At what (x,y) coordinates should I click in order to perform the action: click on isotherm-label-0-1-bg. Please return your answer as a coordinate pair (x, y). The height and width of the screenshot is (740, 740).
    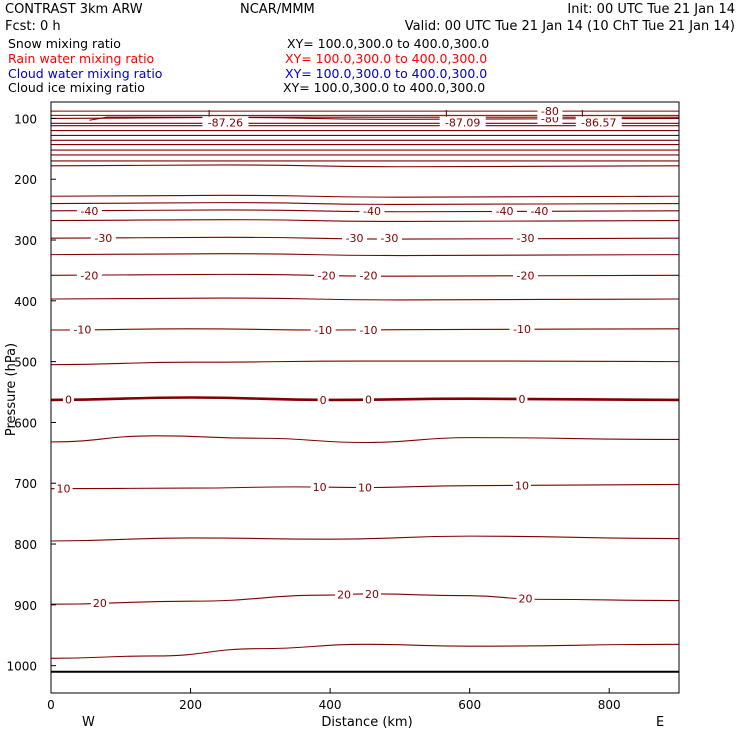
    Looking at the image, I should click on (323, 329).